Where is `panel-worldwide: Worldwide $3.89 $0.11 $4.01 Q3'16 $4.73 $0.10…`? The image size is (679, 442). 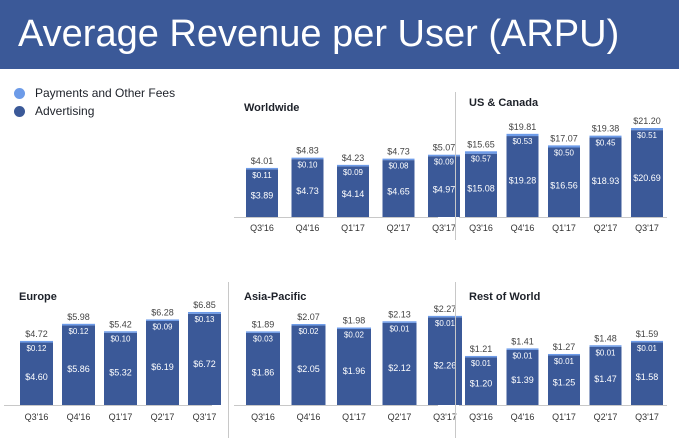
panel-worldwide: Worldwide $3.89 $0.11 $4.01 Q3'16 $4.73 $0.10… is located at coordinates (345, 165).